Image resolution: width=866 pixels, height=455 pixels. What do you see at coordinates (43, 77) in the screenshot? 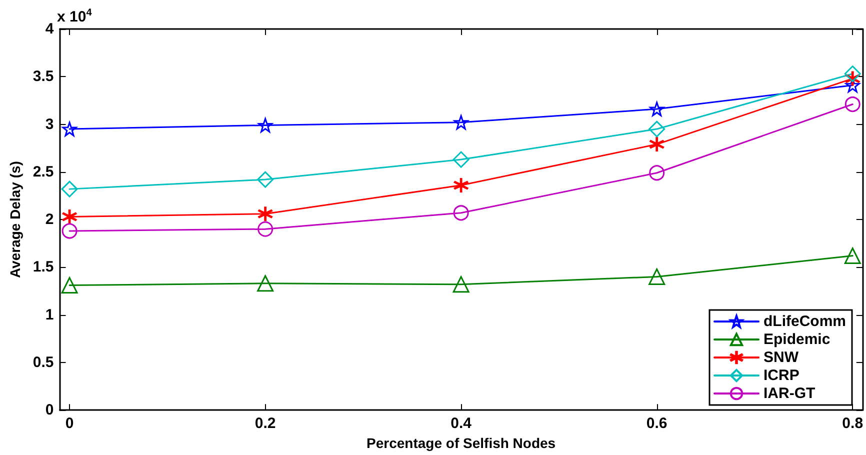
I see `y-tick-label: 3.5` at bounding box center [43, 77].